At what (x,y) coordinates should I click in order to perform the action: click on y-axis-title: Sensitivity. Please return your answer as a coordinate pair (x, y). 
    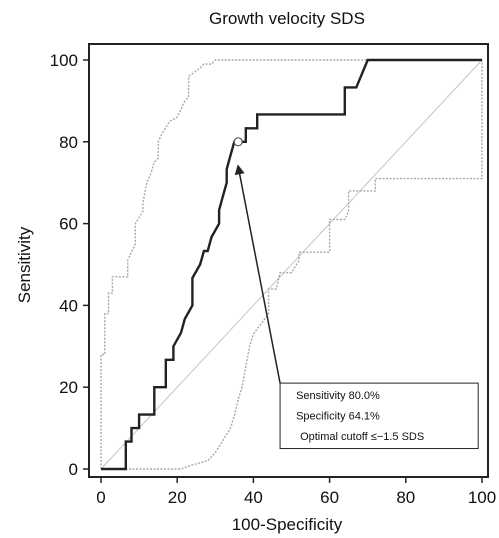
    Looking at the image, I should click on (24, 264).